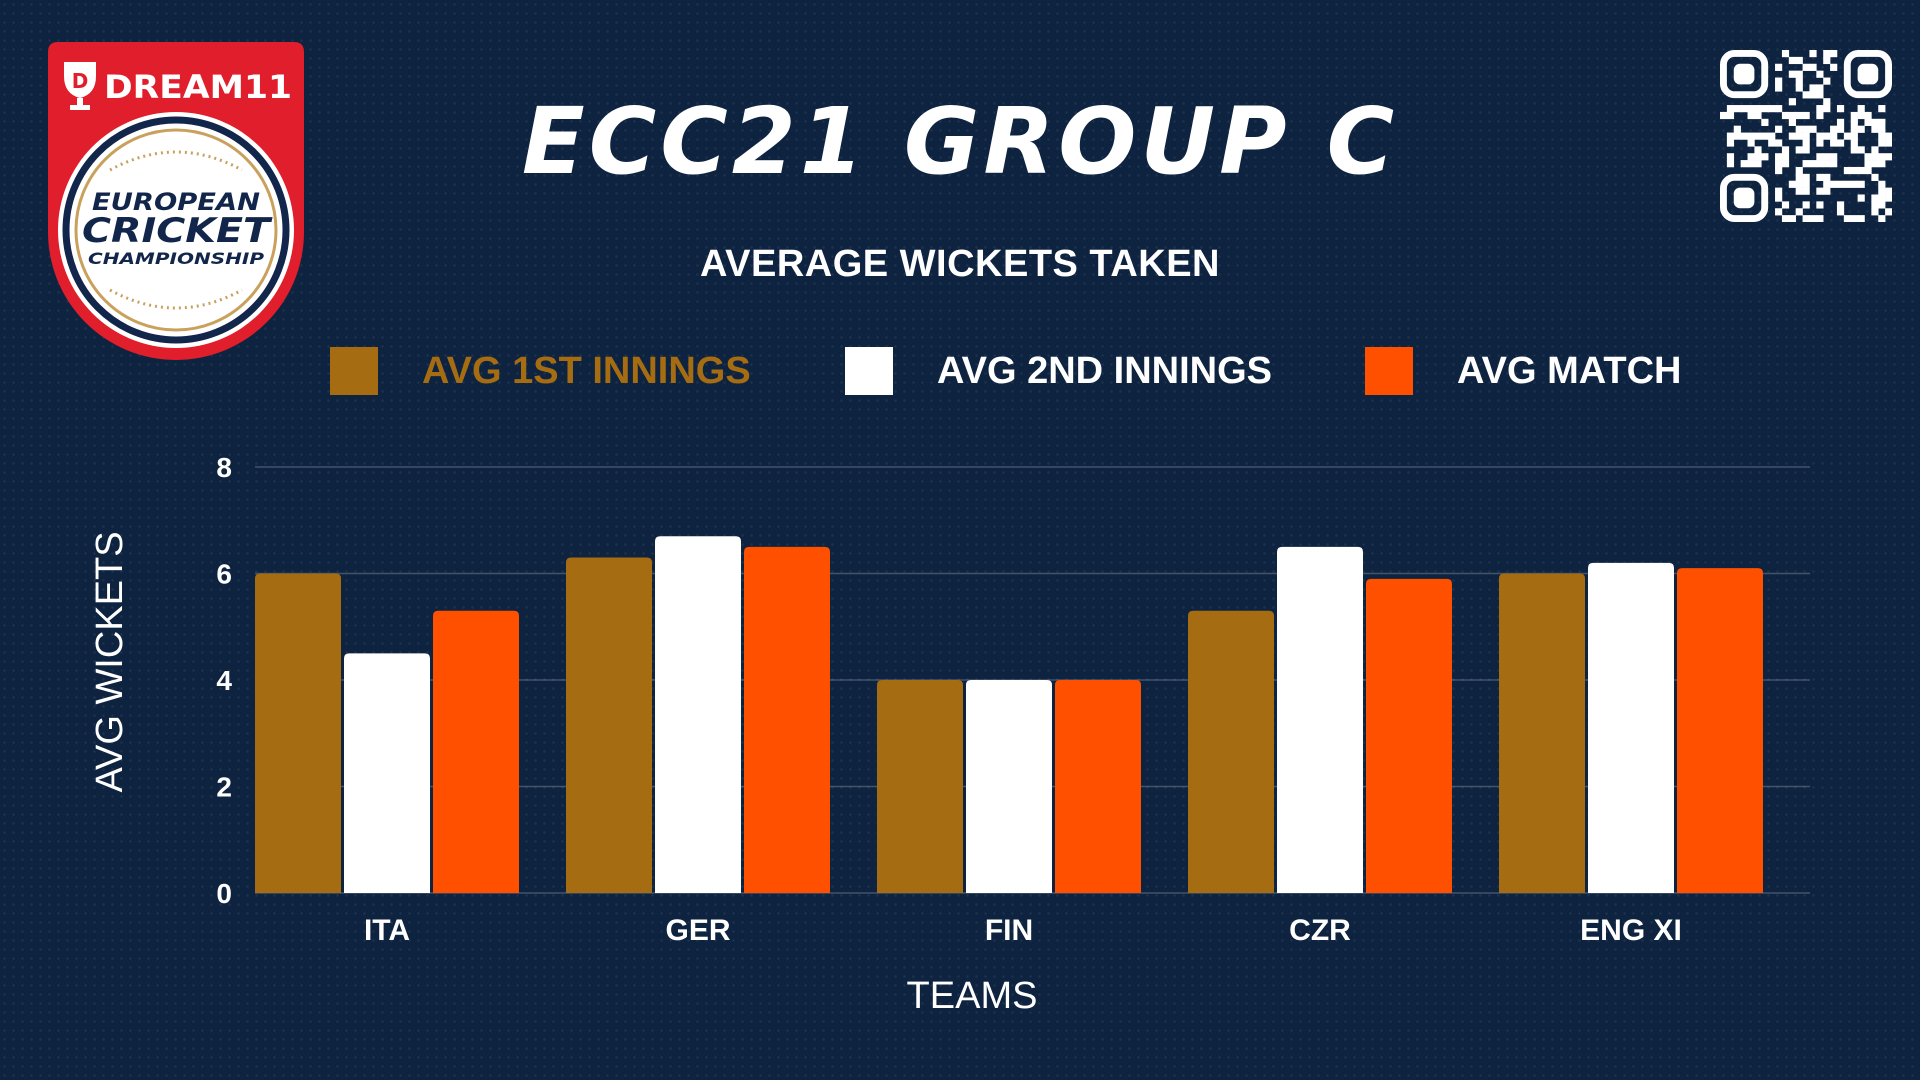 This screenshot has width=1920, height=1080. Describe the element at coordinates (387, 930) in the screenshot. I see `x-tick-label-0: ITA` at that location.